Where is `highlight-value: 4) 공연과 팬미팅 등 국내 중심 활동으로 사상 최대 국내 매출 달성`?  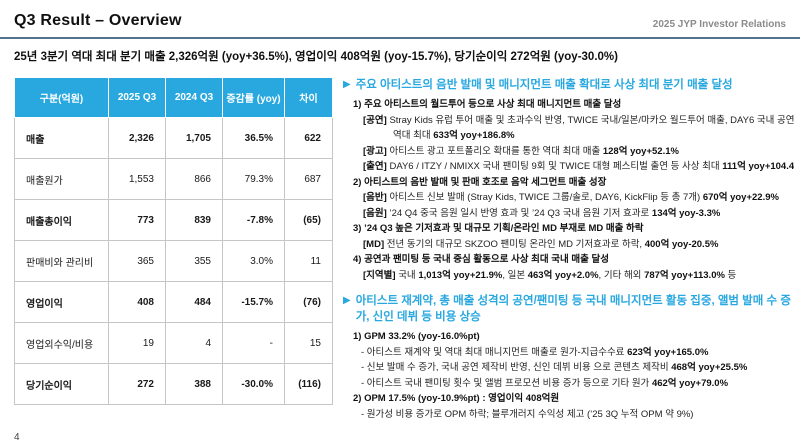 highlight-value: 4) 공연과 팬미팅 등 국내 중심 활동으로 사상 최대 국내 매출 달성 is located at coordinates (481, 260).